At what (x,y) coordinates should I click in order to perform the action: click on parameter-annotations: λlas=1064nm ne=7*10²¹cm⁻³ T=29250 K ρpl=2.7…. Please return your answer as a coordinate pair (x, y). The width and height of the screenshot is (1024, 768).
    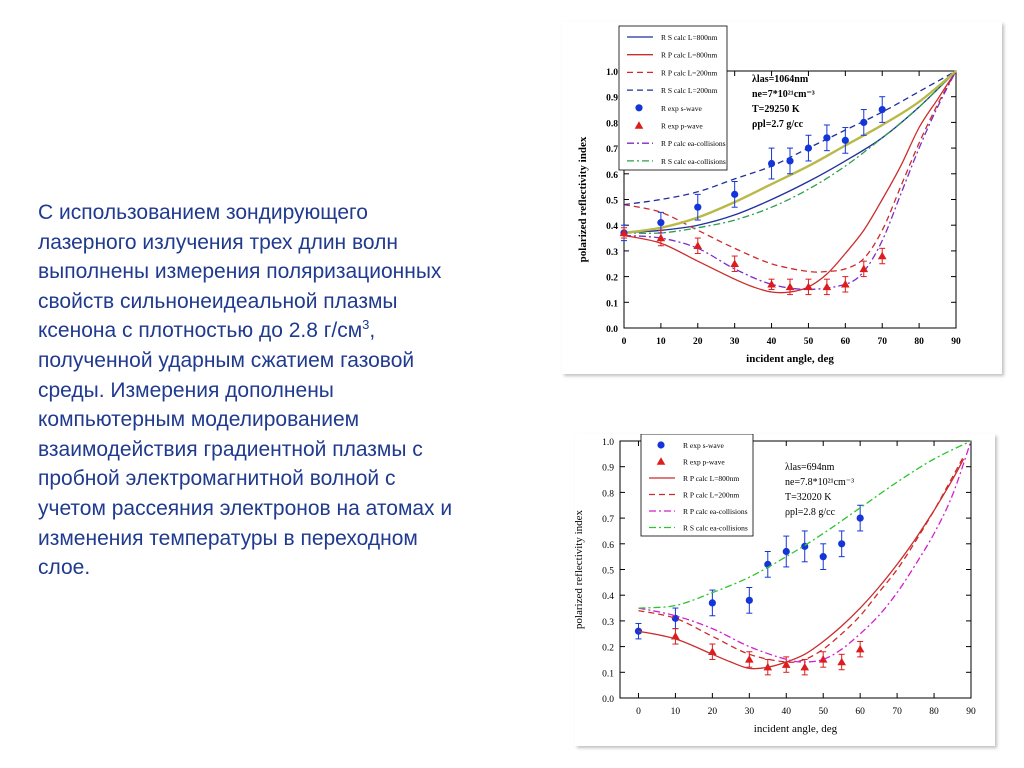
    Looking at the image, I should click on (783, 102).